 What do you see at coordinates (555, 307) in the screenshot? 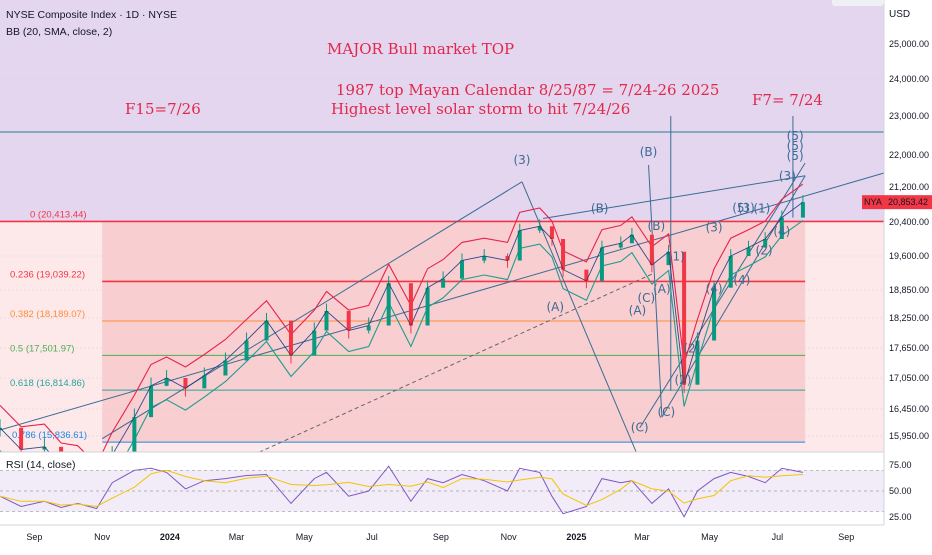
I see `wave-label-19: (A)` at bounding box center [555, 307].